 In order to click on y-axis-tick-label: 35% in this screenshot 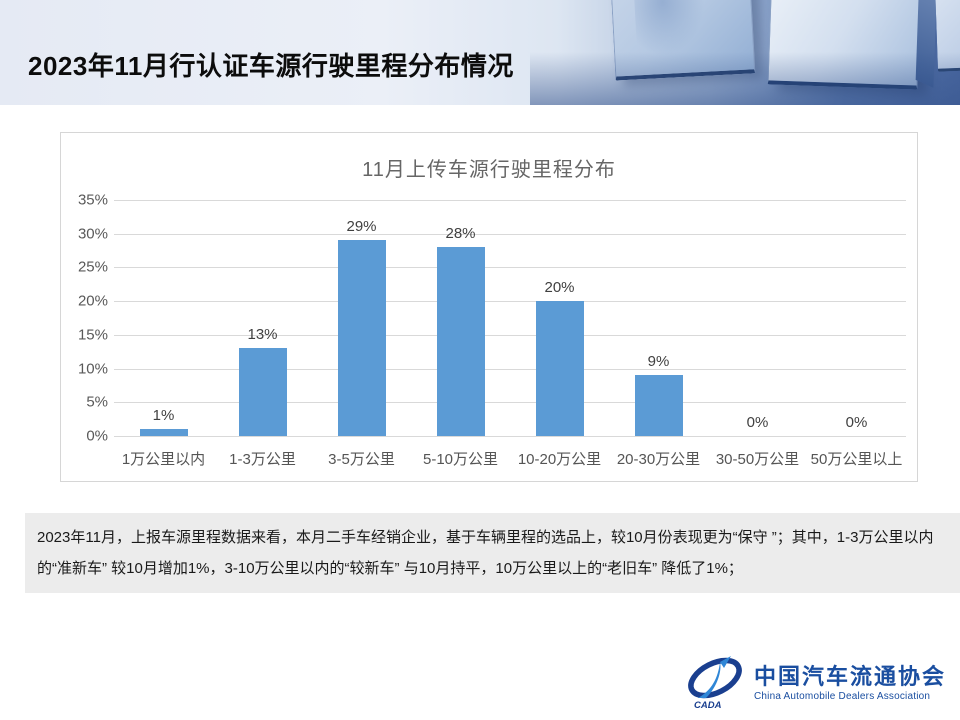, I will do `click(92, 200)`.